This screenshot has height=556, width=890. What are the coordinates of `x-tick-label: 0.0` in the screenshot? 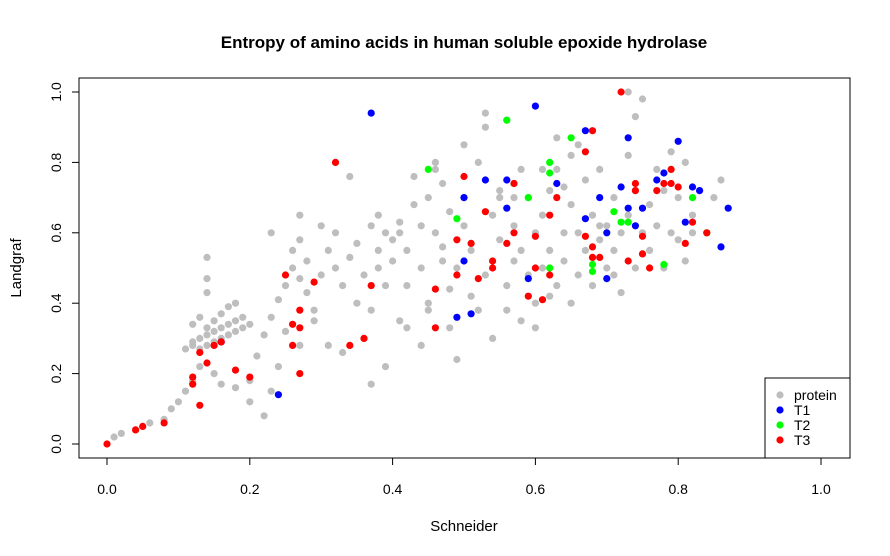 It's located at (107, 489).